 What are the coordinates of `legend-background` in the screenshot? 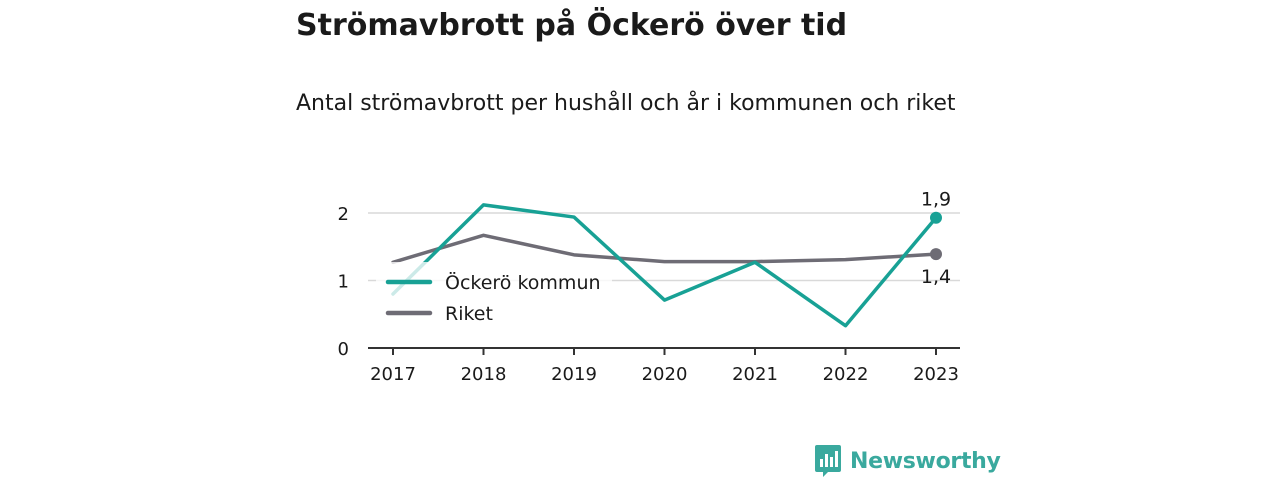 It's located at (494, 297).